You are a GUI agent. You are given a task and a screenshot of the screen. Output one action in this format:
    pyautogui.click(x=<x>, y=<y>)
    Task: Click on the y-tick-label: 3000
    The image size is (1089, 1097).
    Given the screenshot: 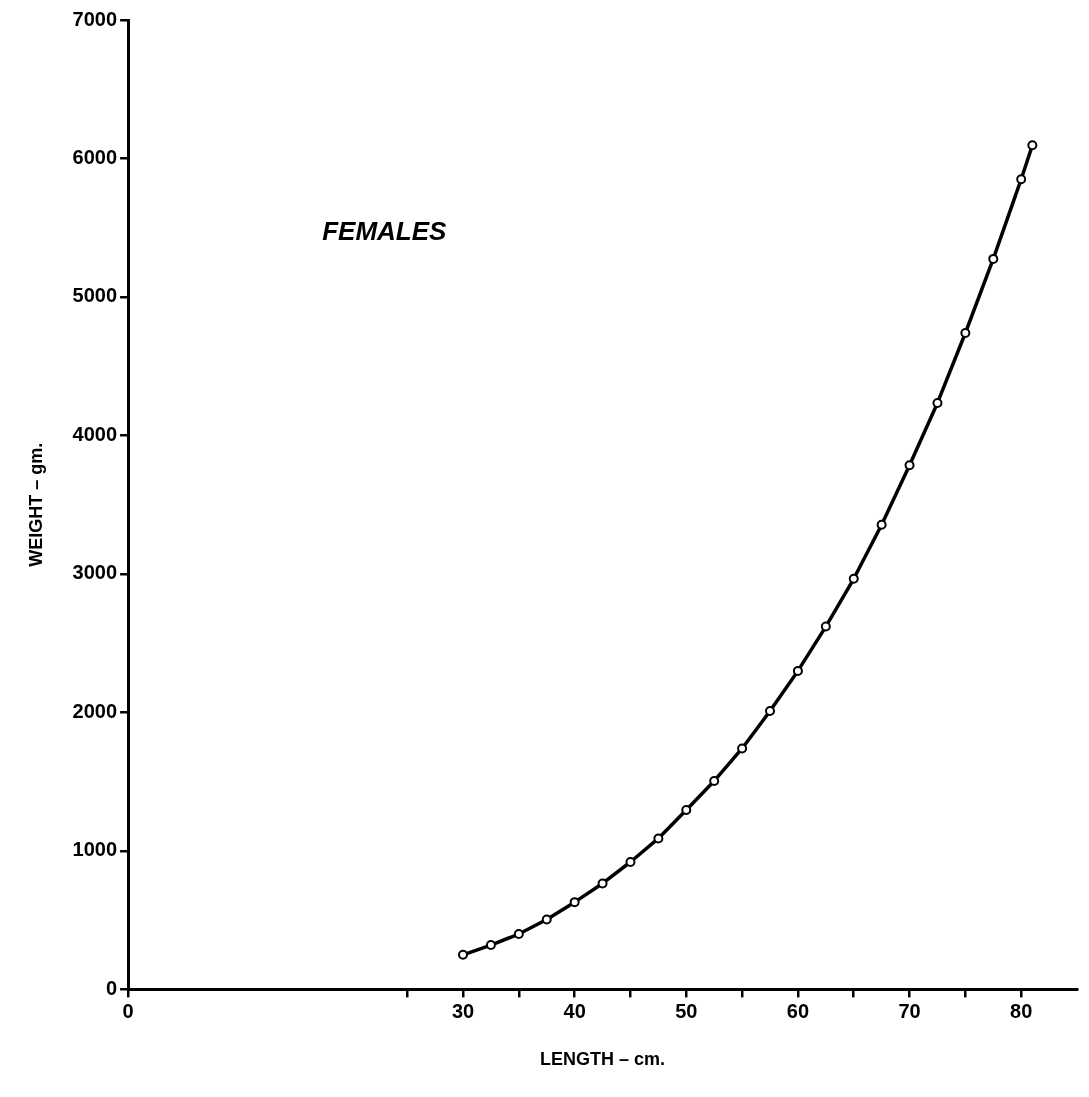 What is the action you would take?
    pyautogui.click(x=95, y=572)
    